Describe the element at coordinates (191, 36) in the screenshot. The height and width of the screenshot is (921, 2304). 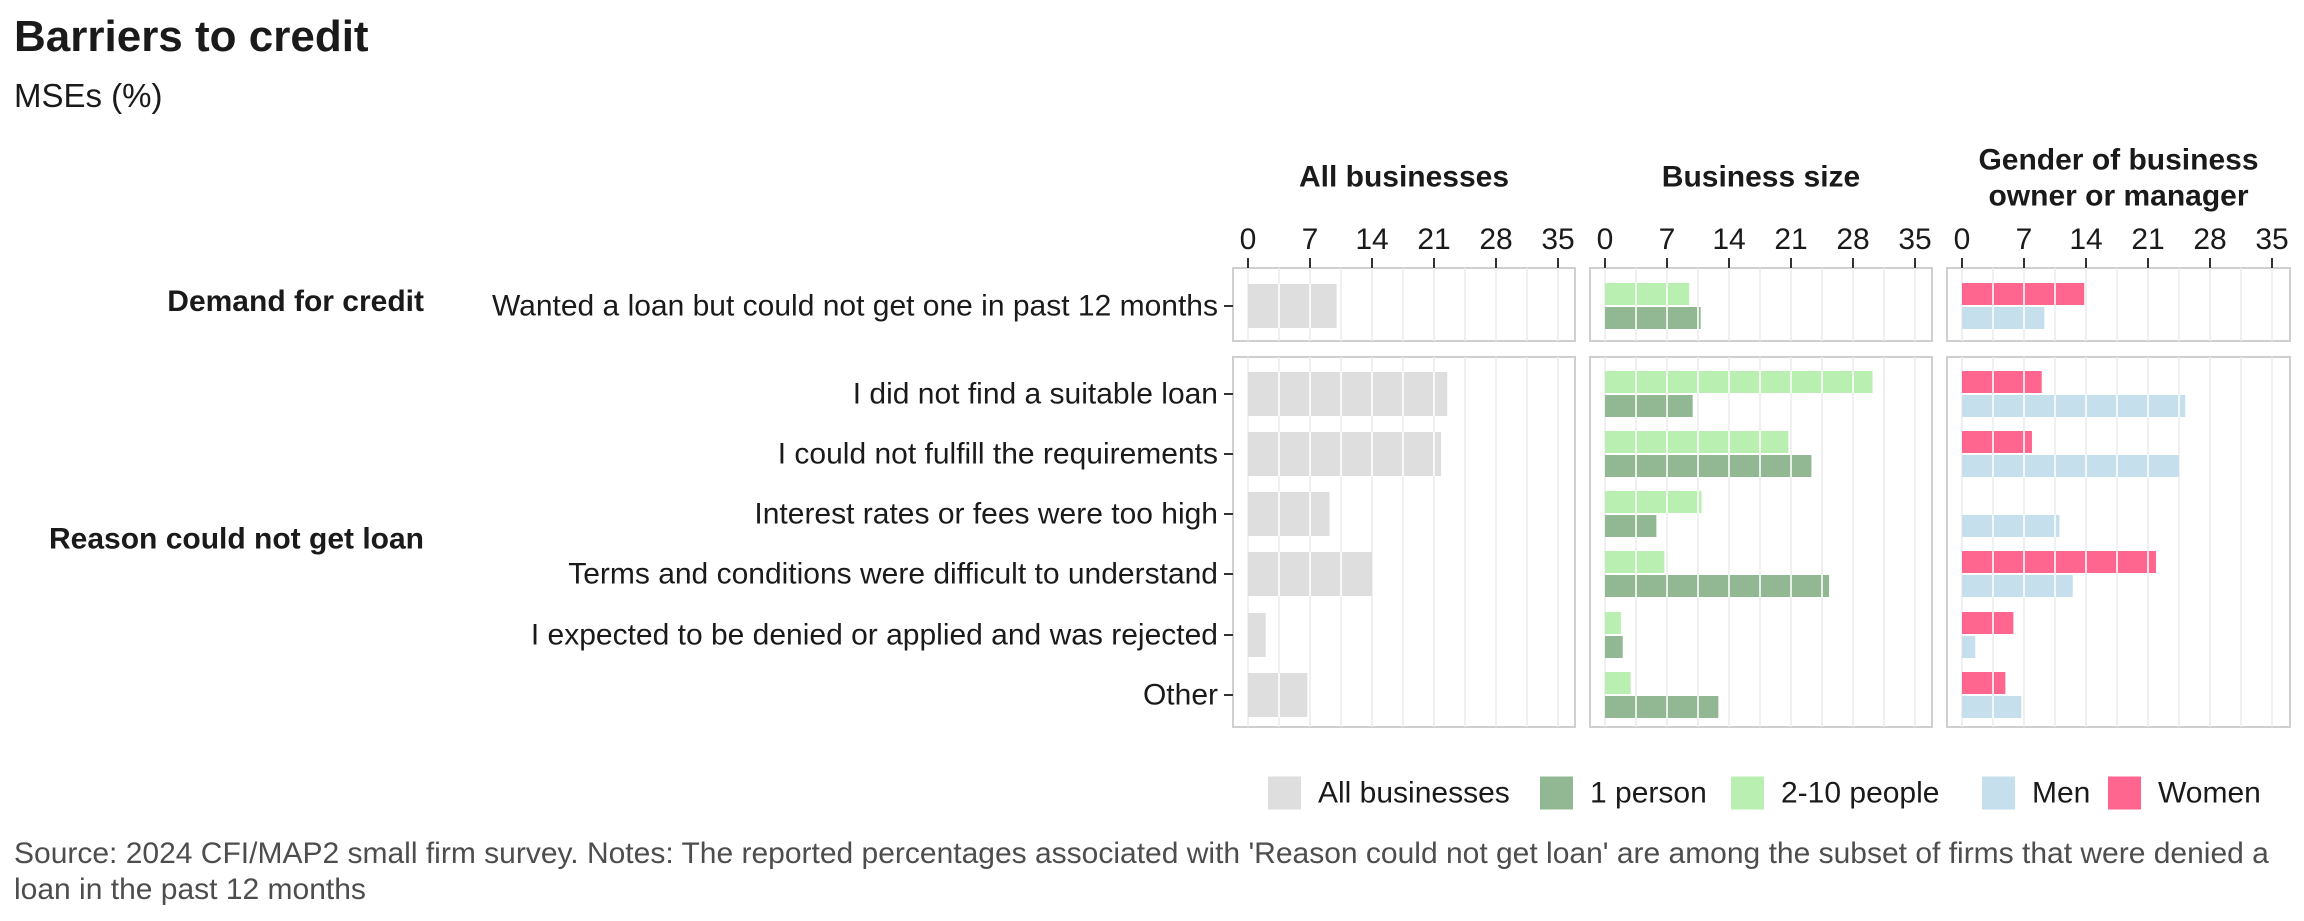
I see `chart-title: Barriers to credit` at that location.